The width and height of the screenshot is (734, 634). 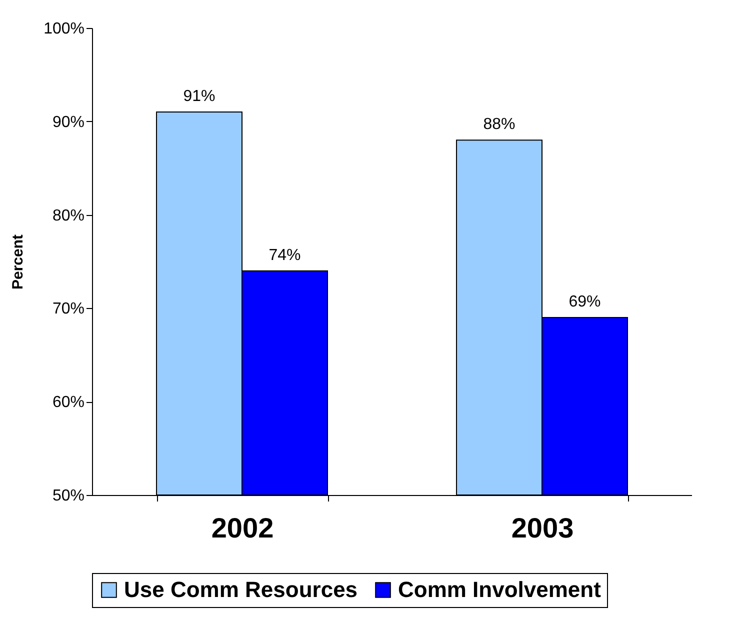 What do you see at coordinates (68, 215) in the screenshot?
I see `y-tick-label: 80%` at bounding box center [68, 215].